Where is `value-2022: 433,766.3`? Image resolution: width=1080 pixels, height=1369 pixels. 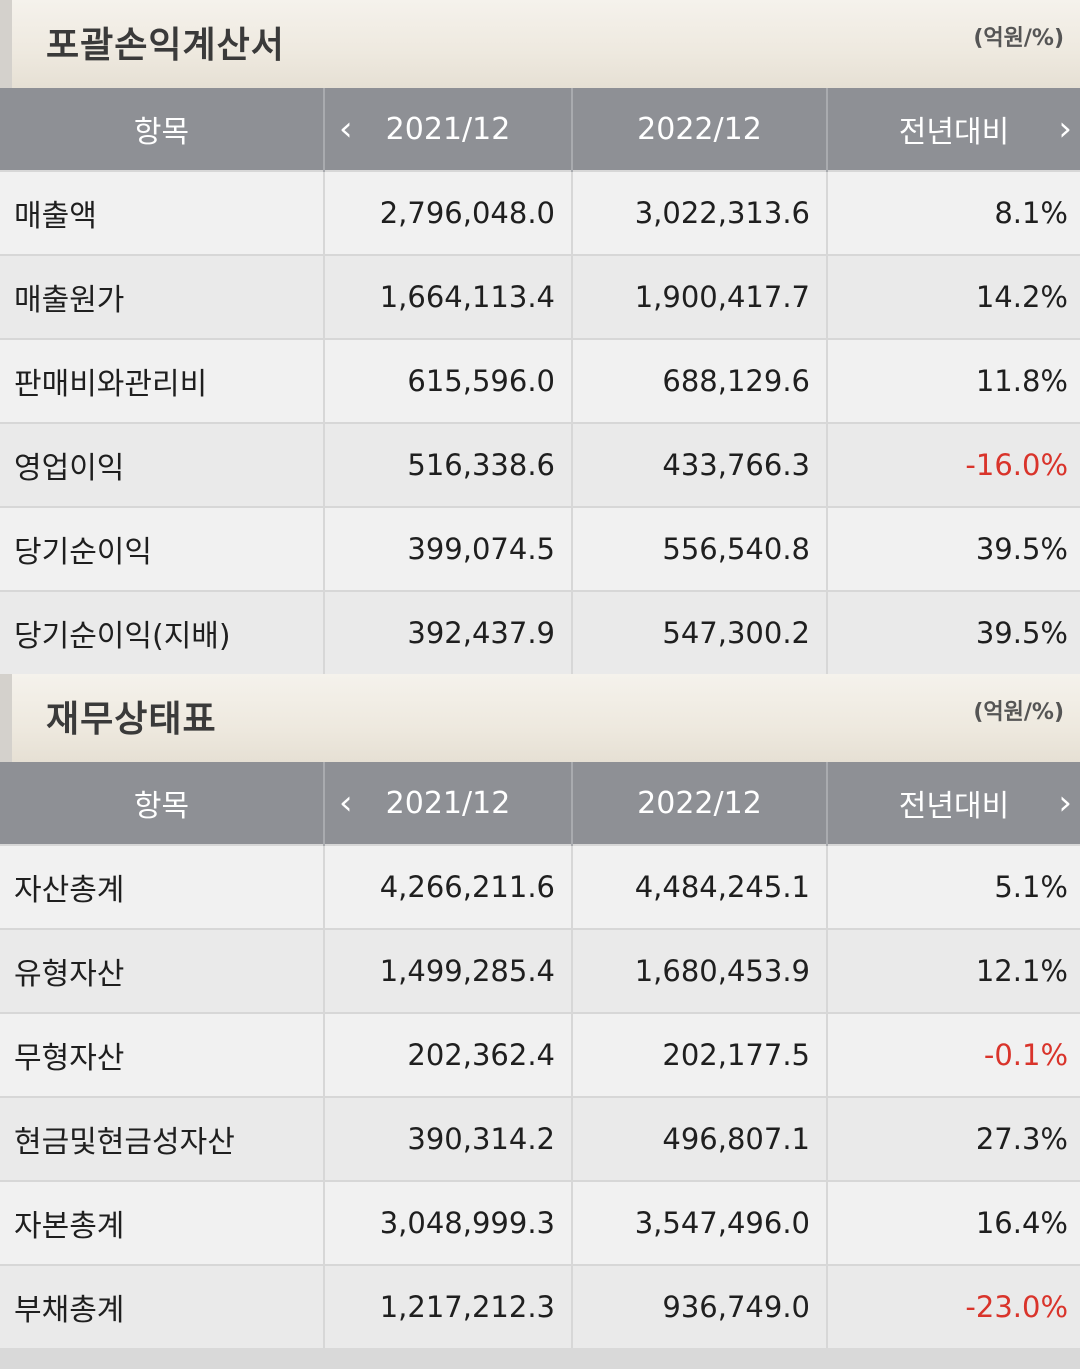 value-2022: 433,766.3 is located at coordinates (700, 464).